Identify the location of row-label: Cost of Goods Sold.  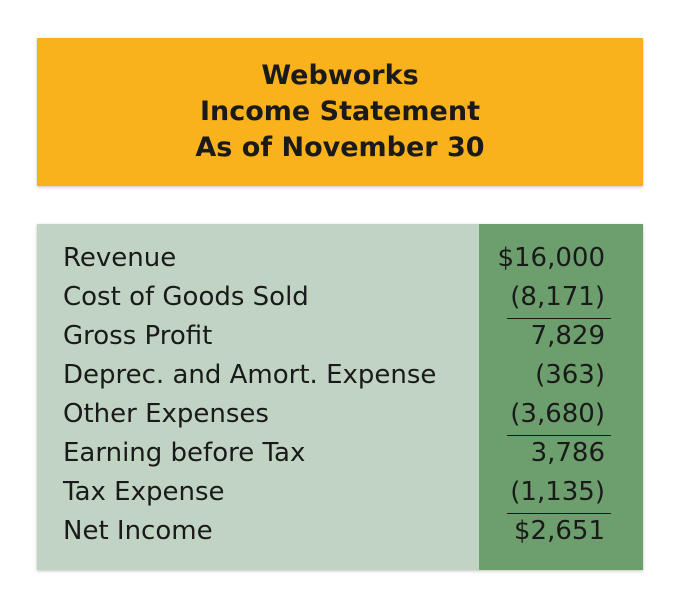
(186, 297).